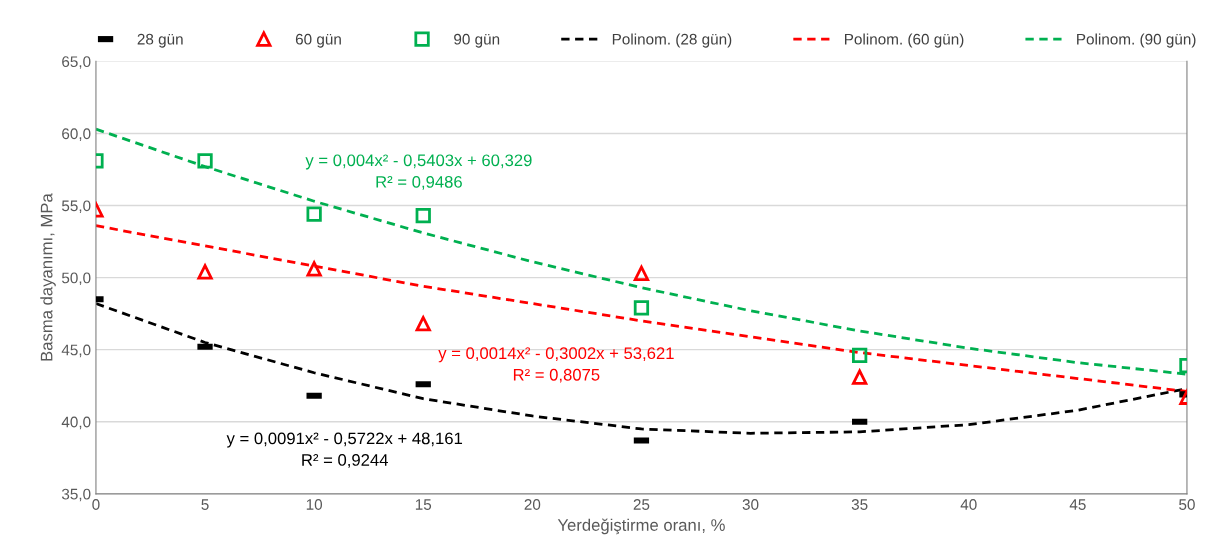  Describe the element at coordinates (418, 172) in the screenshot. I see `annotation: y = 0,004x² - 0,5403x + 60,329 R² = 0,9486` at that location.